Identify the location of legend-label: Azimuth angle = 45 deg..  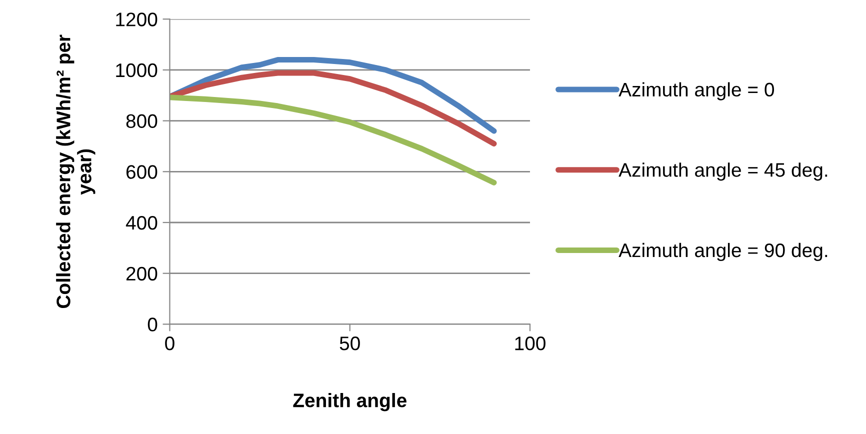
(723, 171).